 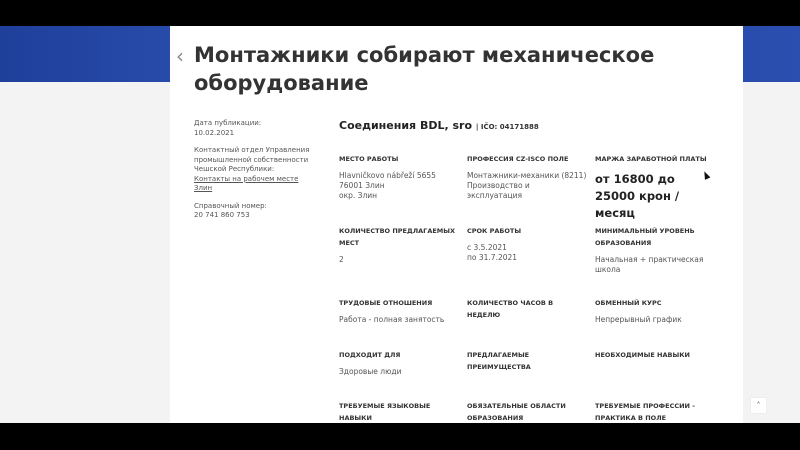 I want to click on field-label: Требуемые профессии - практика в поле, so click(x=645, y=412).